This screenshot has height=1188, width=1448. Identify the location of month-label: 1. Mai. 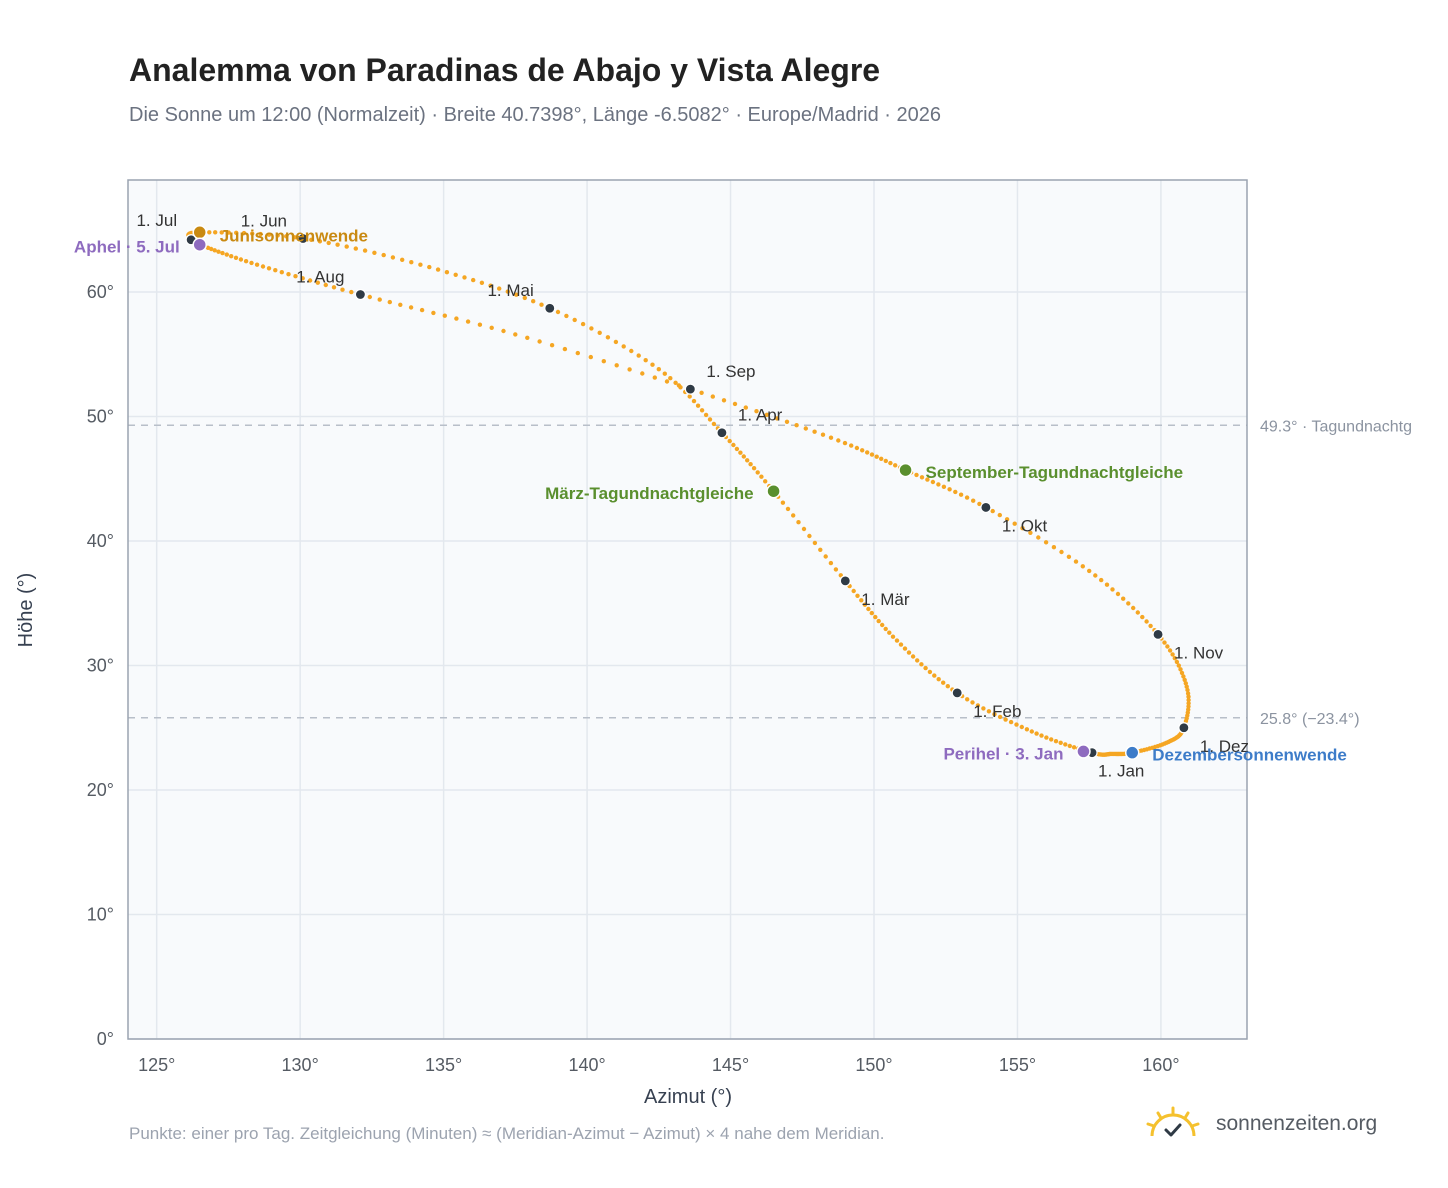
(510, 290).